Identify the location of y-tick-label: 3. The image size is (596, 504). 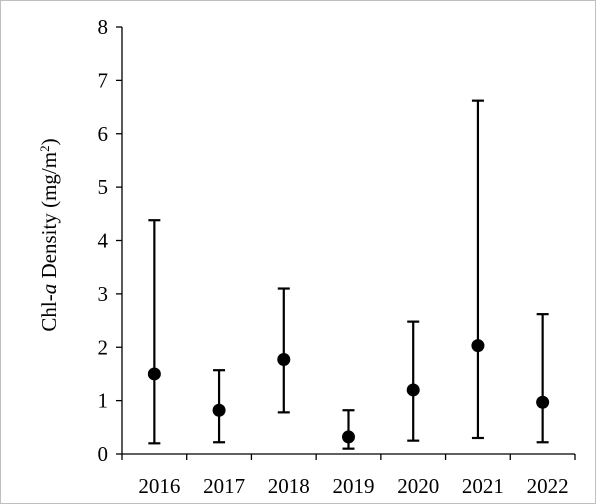
(103, 294).